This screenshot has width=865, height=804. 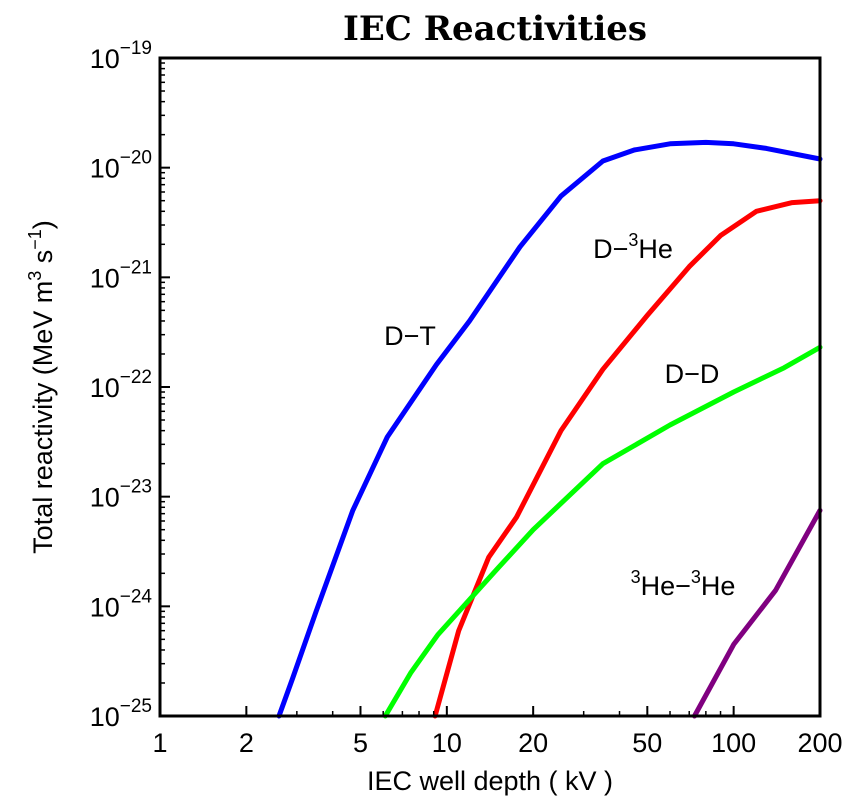 What do you see at coordinates (647, 743) in the screenshot?
I see `x-tick-label: 50` at bounding box center [647, 743].